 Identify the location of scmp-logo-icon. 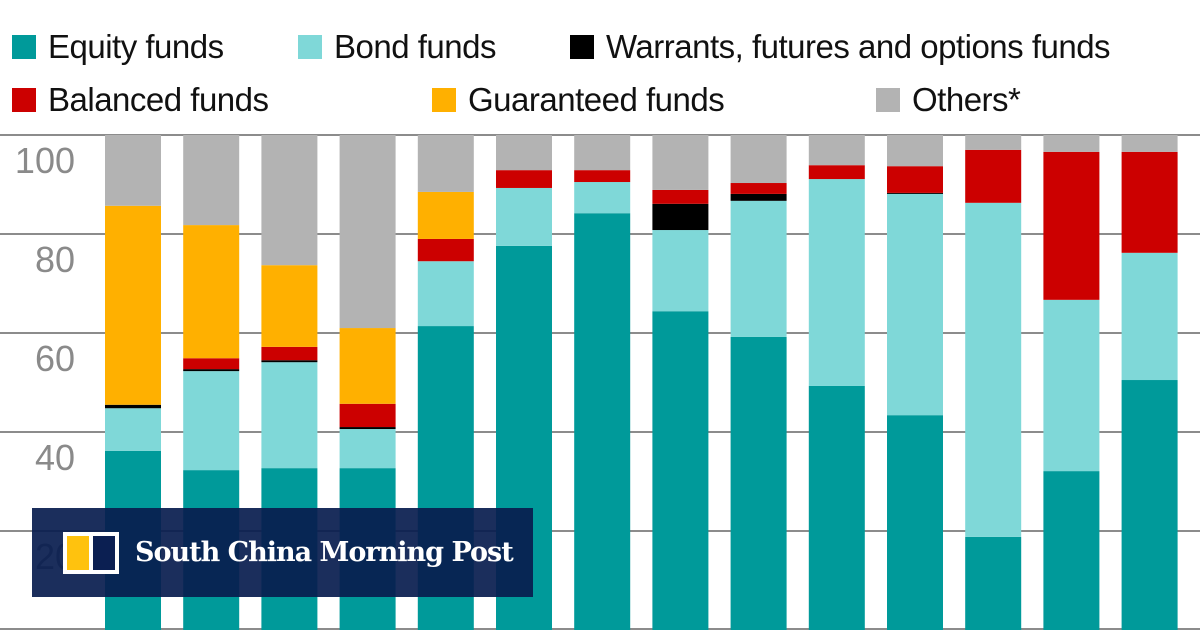
(91, 552).